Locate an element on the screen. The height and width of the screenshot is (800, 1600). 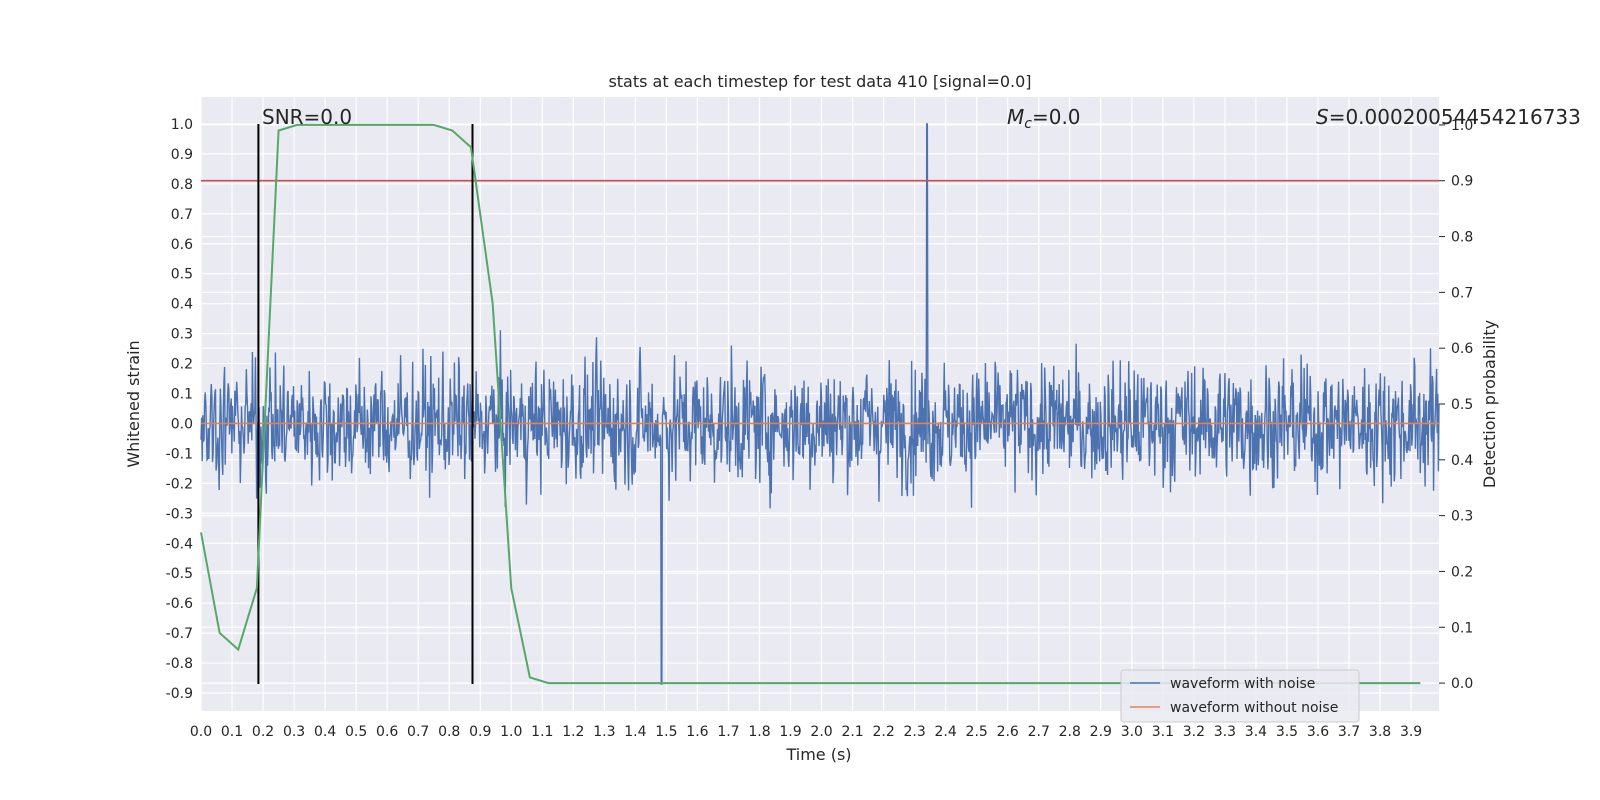
s-value: =0.00020054454216733 is located at coordinates (1455, 117).